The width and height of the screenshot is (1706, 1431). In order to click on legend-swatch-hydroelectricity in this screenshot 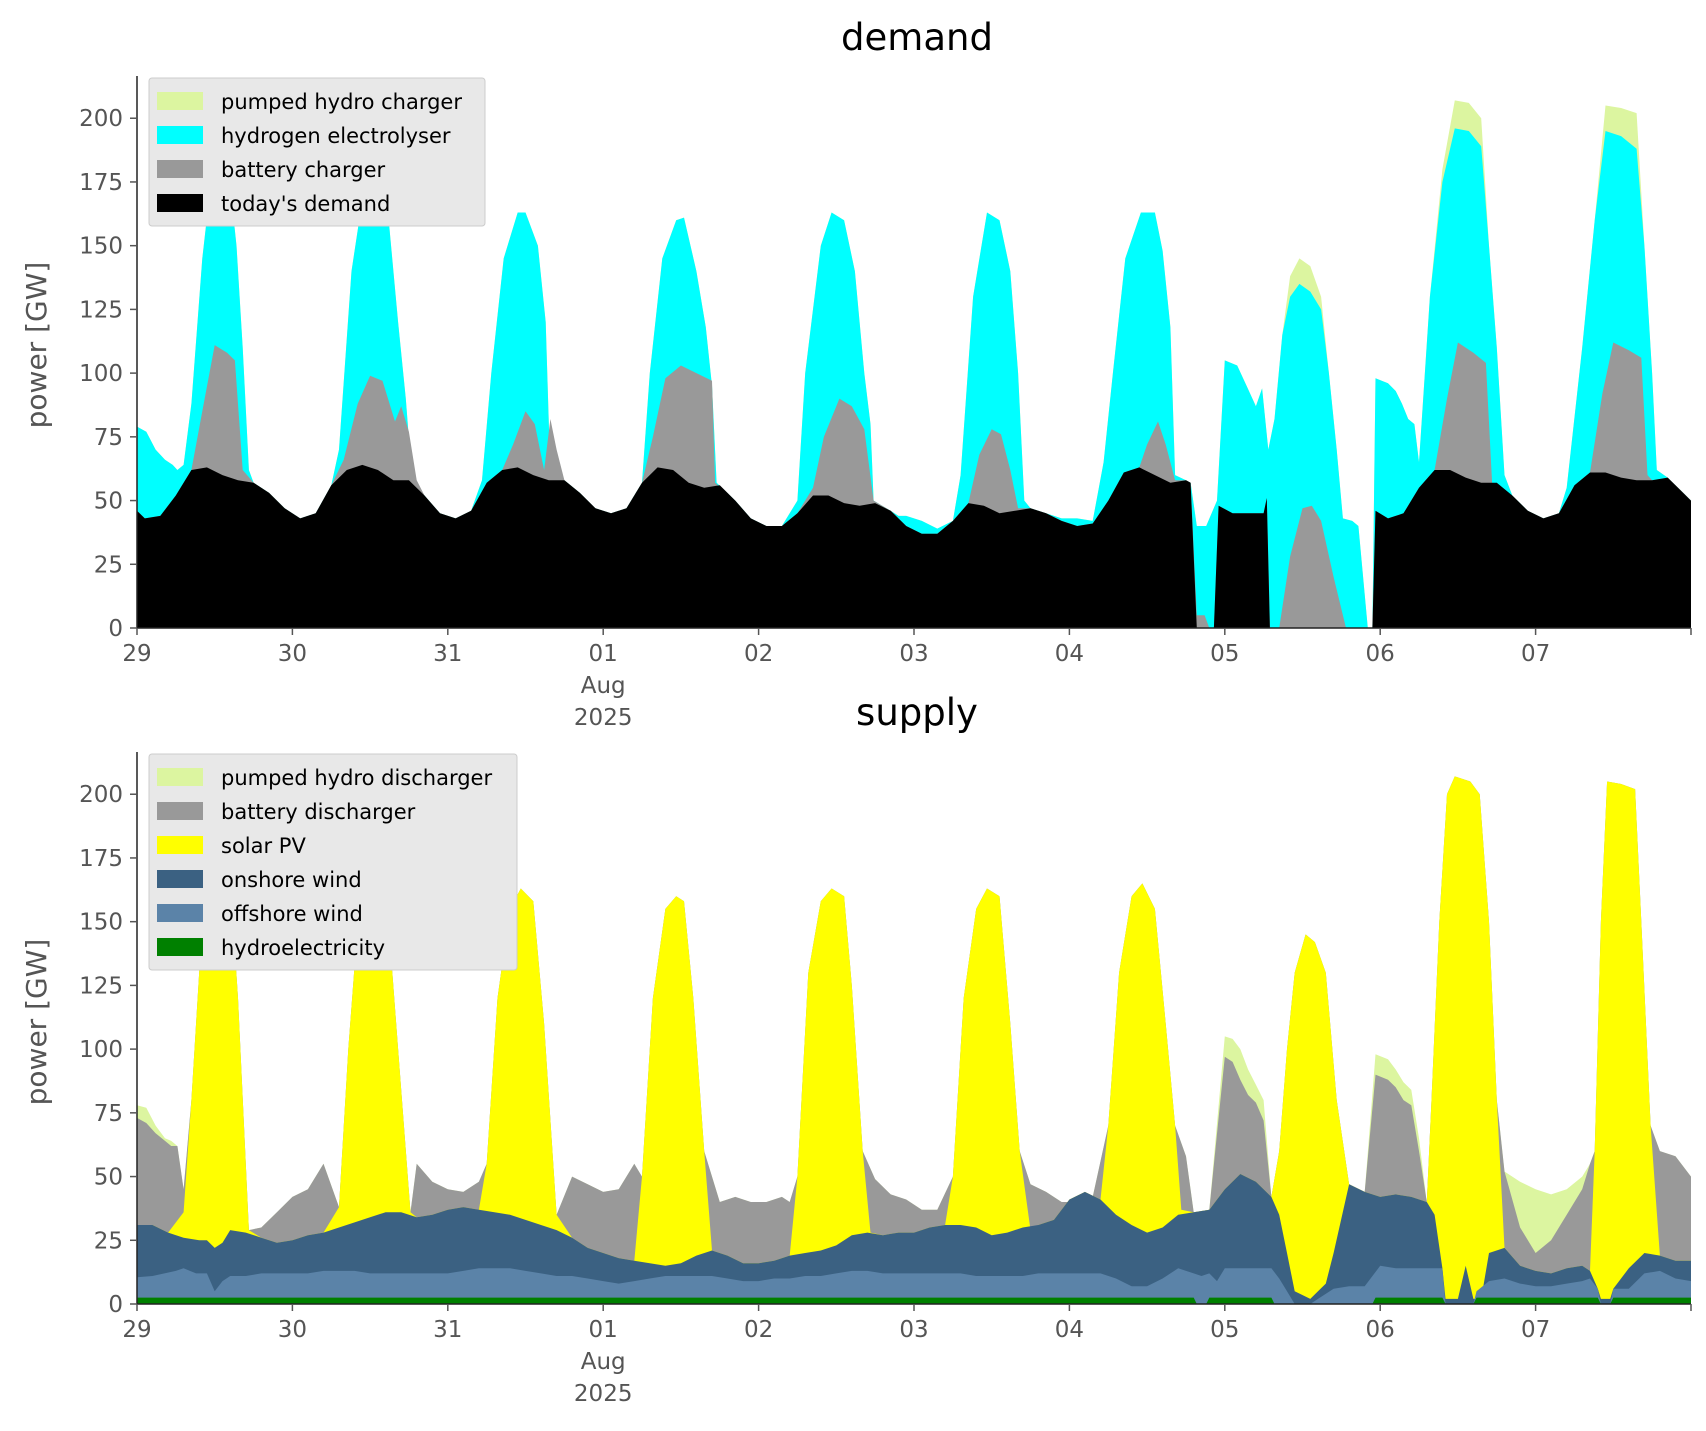, I will do `click(180, 947)`.